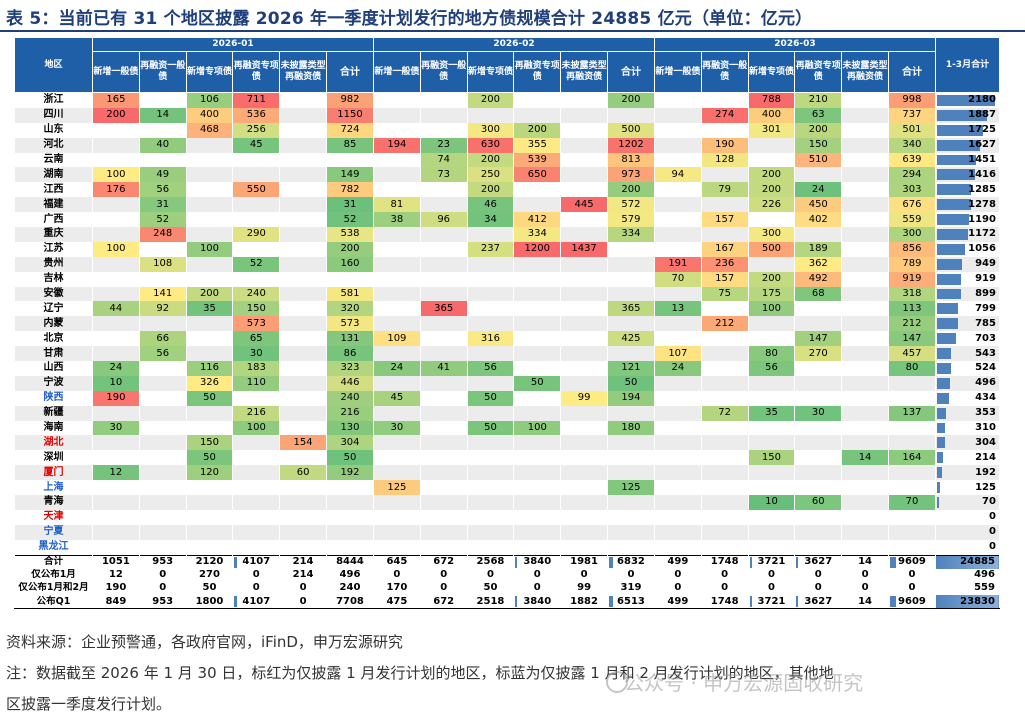 The width and height of the screenshot is (1025, 718). I want to click on value-cell: 300, so click(771, 234).